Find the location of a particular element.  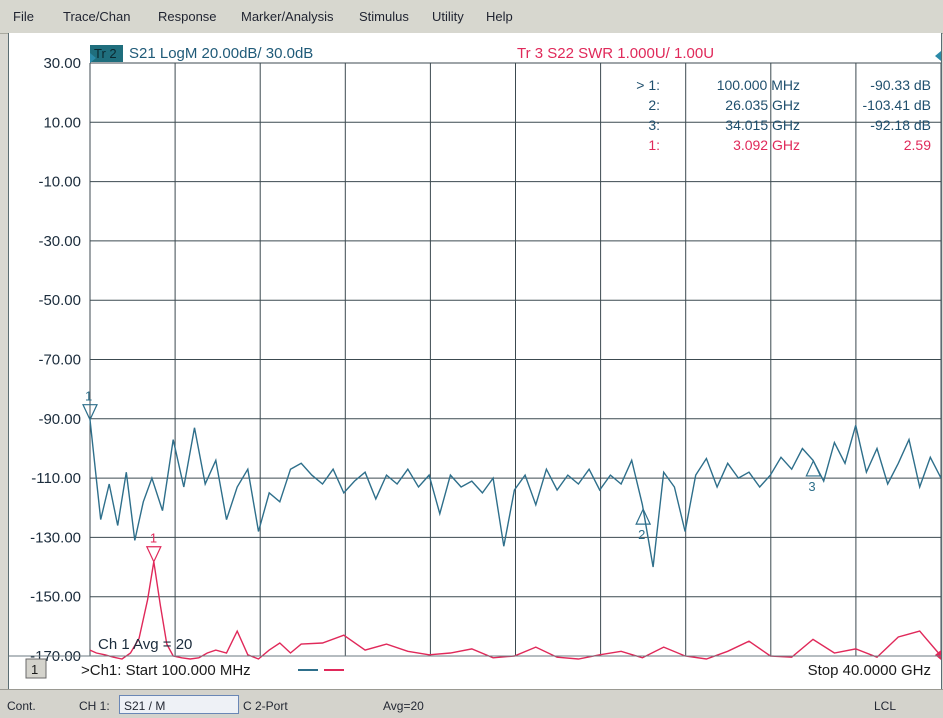

channel-number: 1 is located at coordinates (34, 669).